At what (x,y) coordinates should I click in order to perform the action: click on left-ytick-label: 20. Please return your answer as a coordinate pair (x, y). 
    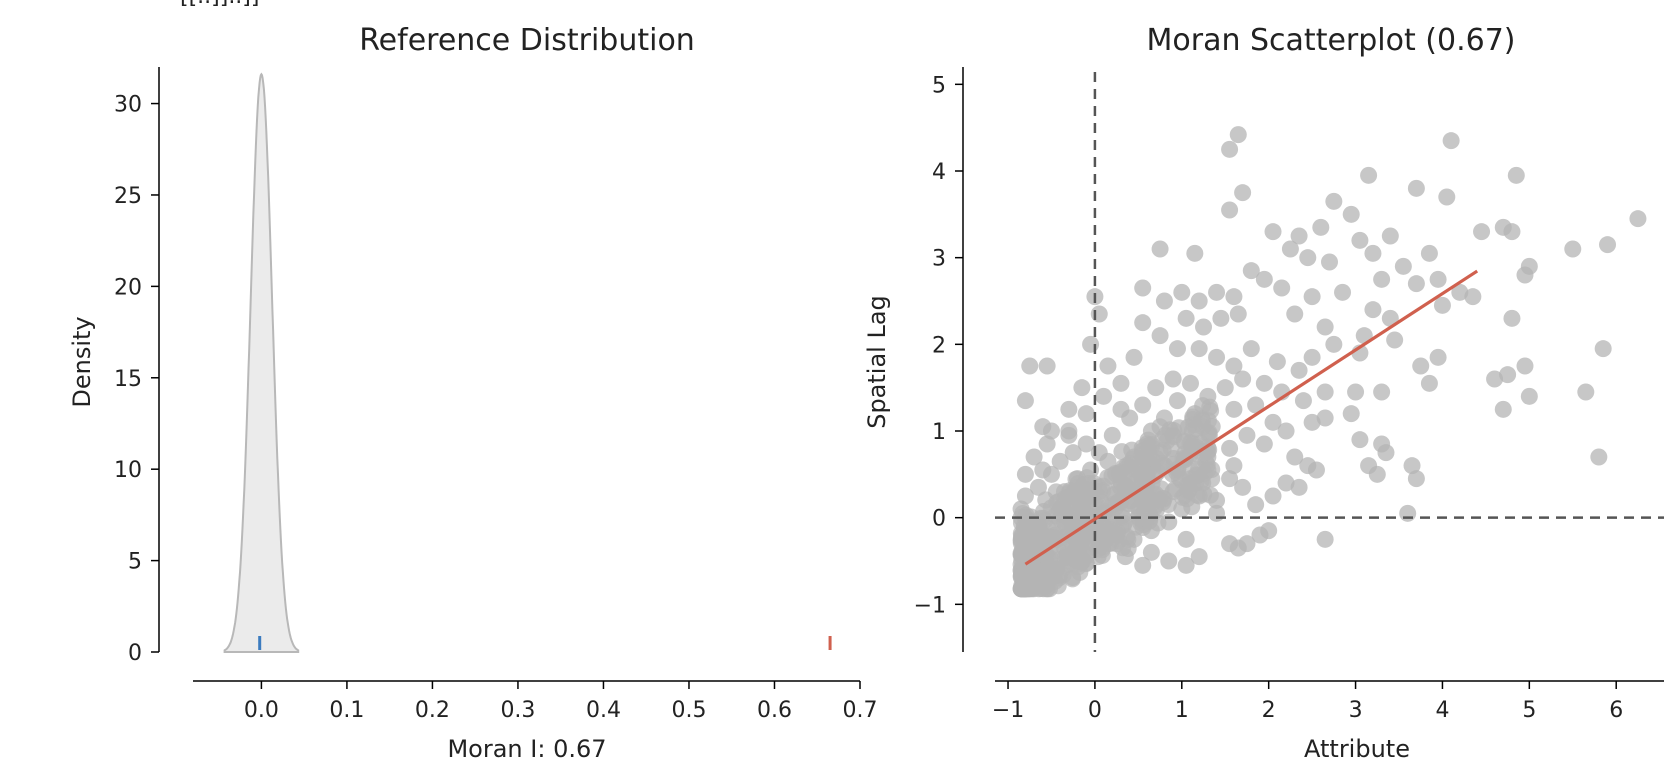
    Looking at the image, I should click on (128, 287).